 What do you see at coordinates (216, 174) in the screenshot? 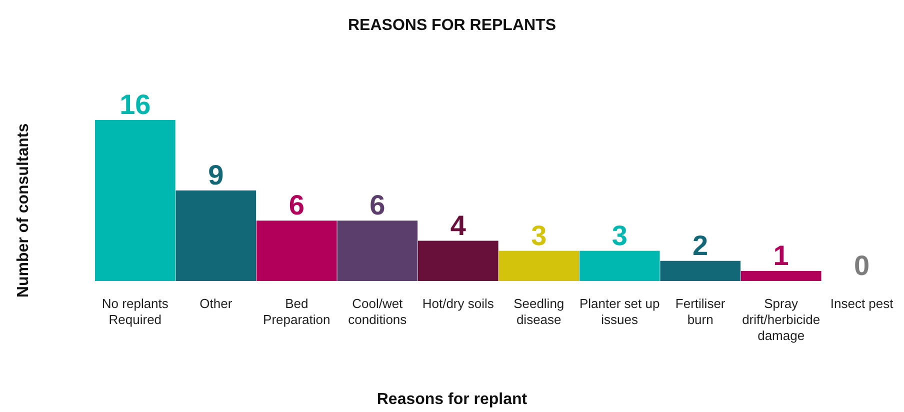
I see `data-label: 9` at bounding box center [216, 174].